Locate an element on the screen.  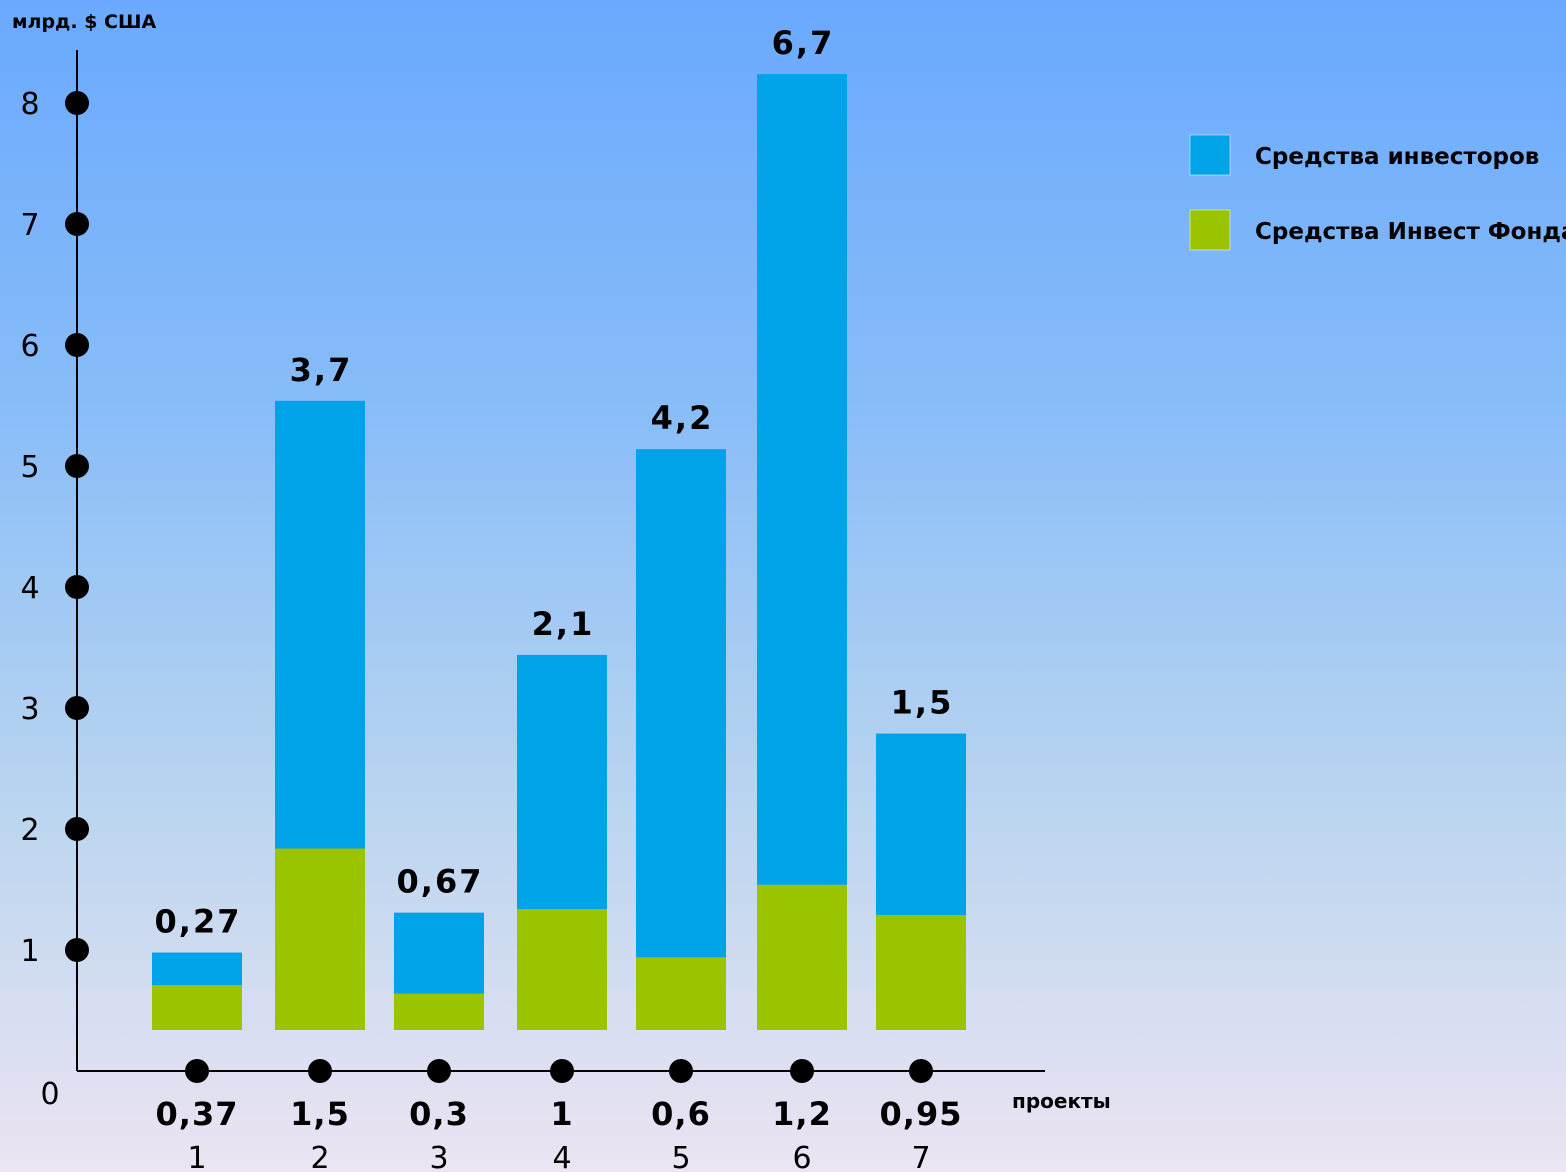
y-tick-label: 5 is located at coordinates (29, 467).